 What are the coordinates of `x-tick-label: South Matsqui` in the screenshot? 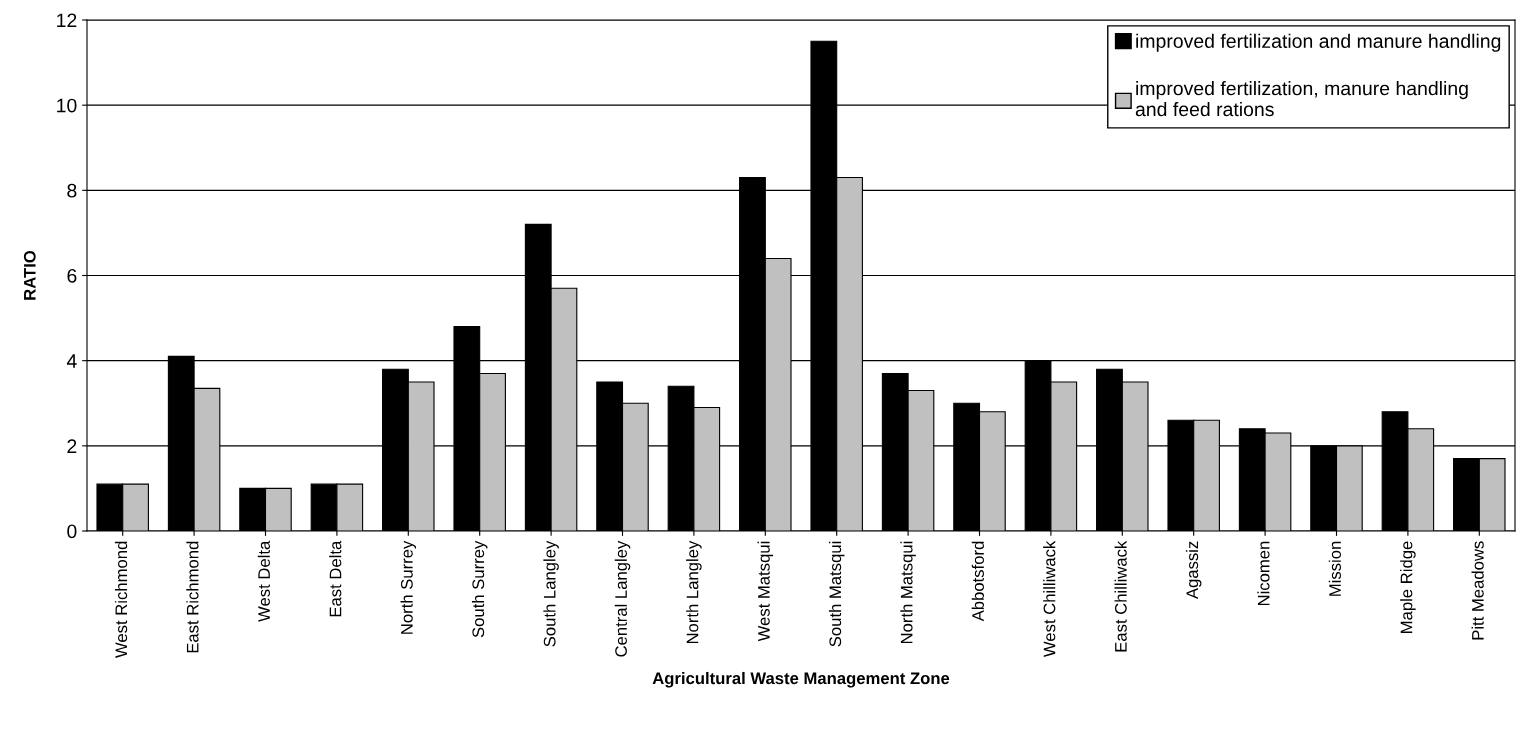 It's located at (836, 594).